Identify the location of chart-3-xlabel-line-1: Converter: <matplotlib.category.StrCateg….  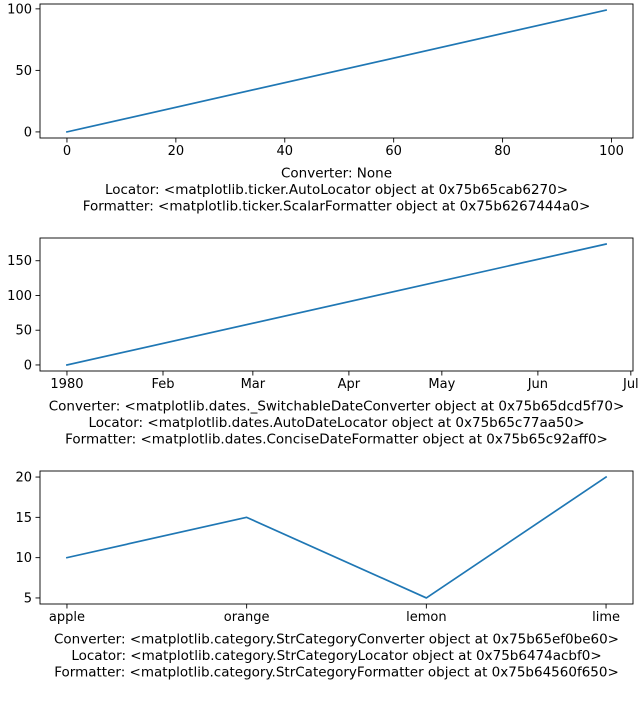
(336, 640).